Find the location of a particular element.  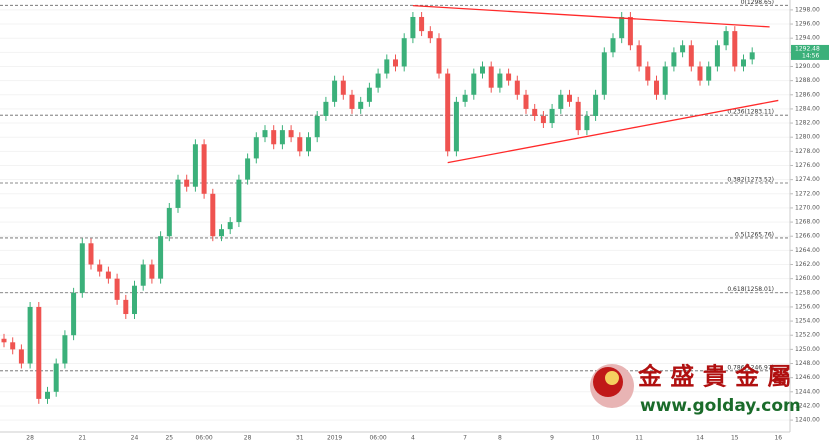

y-tick-label: 1242.00 is located at coordinates (807, 405).